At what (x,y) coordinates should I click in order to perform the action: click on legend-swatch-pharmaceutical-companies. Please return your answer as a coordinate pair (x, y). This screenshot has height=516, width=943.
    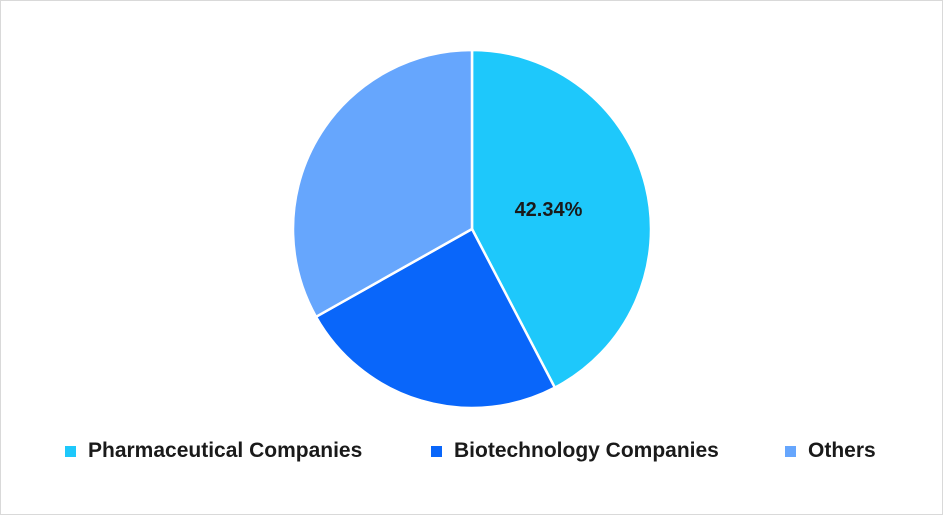
    Looking at the image, I should click on (70, 451).